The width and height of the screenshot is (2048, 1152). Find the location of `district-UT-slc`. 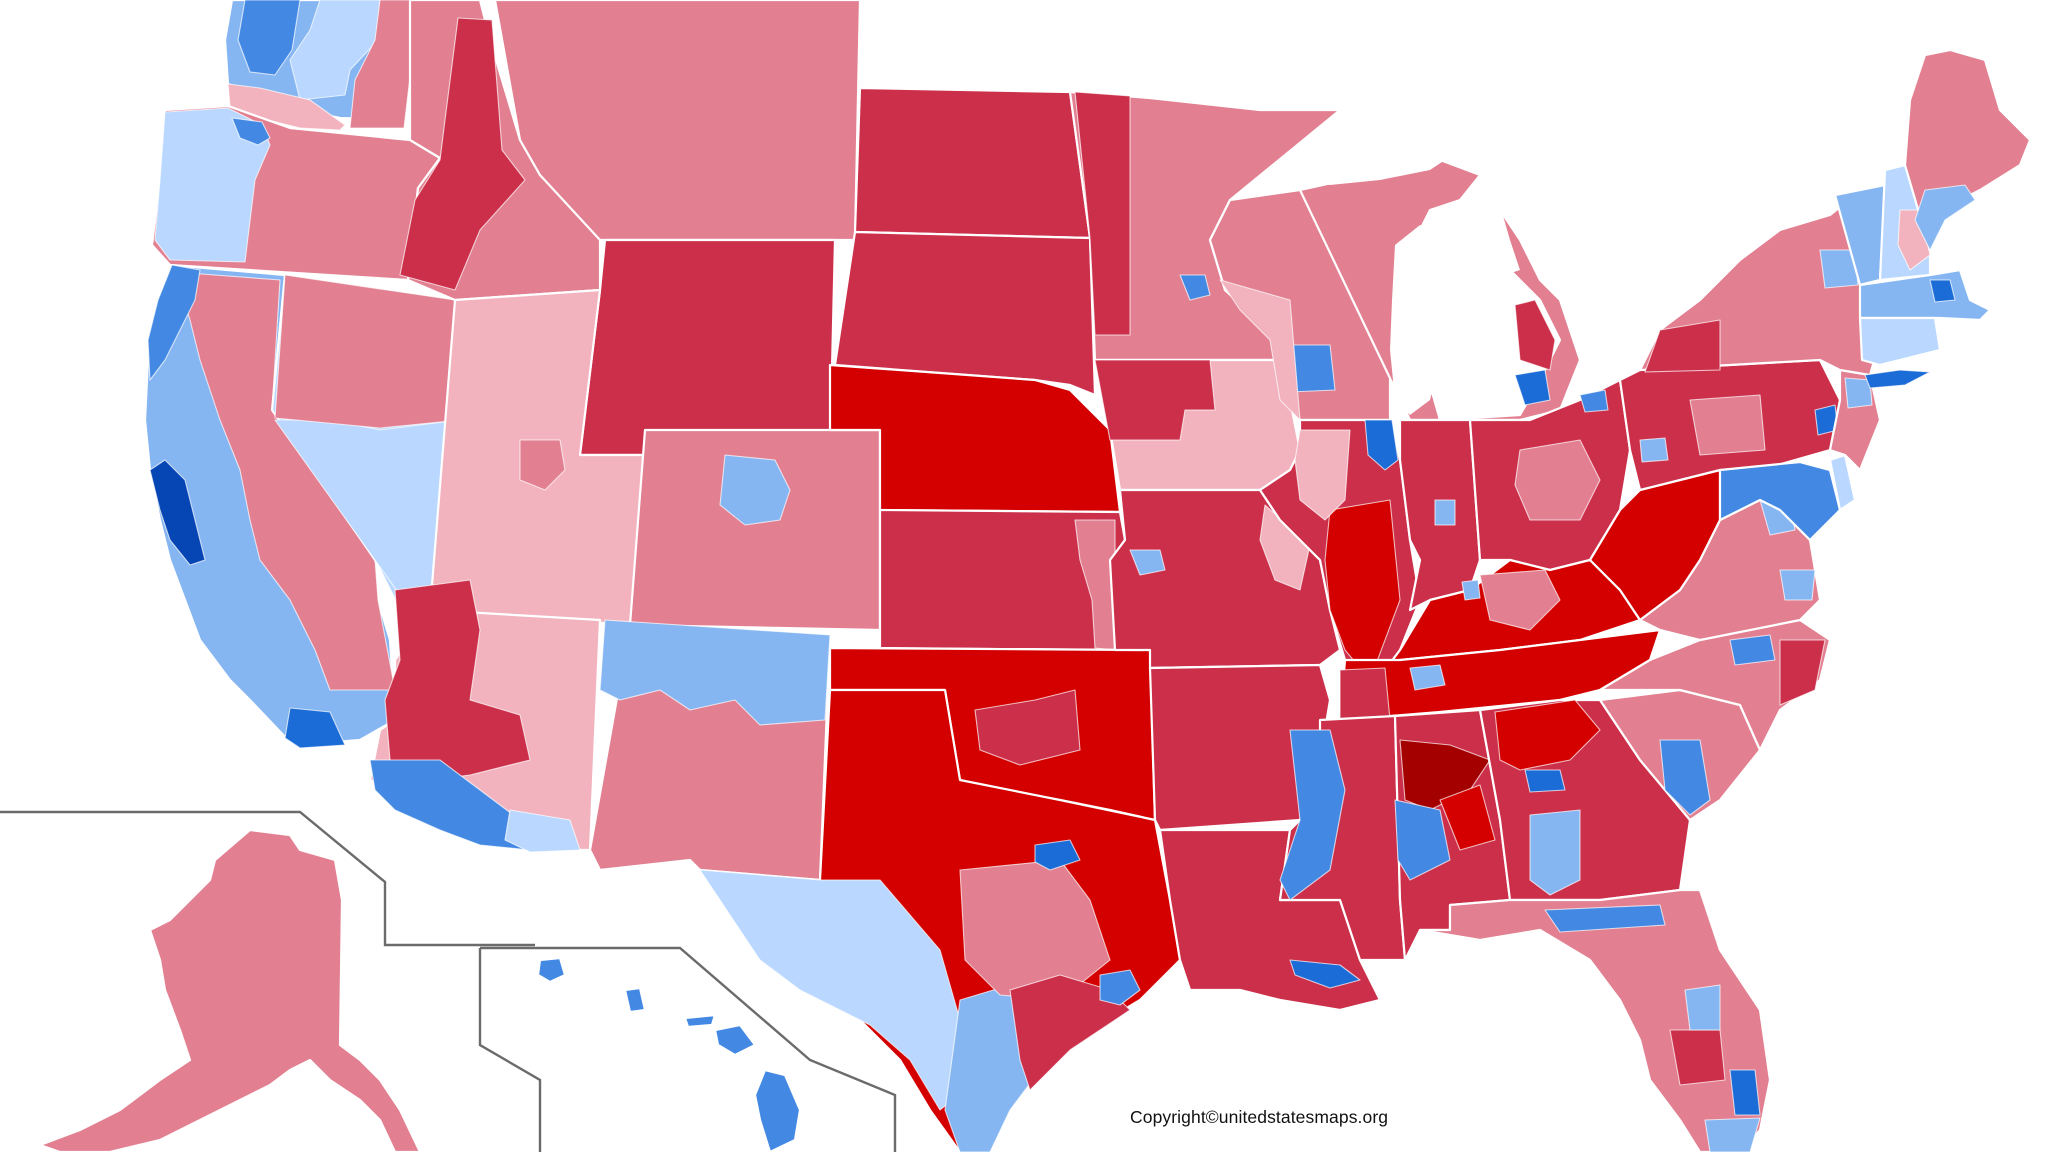

district-UT-slc is located at coordinates (542, 465).